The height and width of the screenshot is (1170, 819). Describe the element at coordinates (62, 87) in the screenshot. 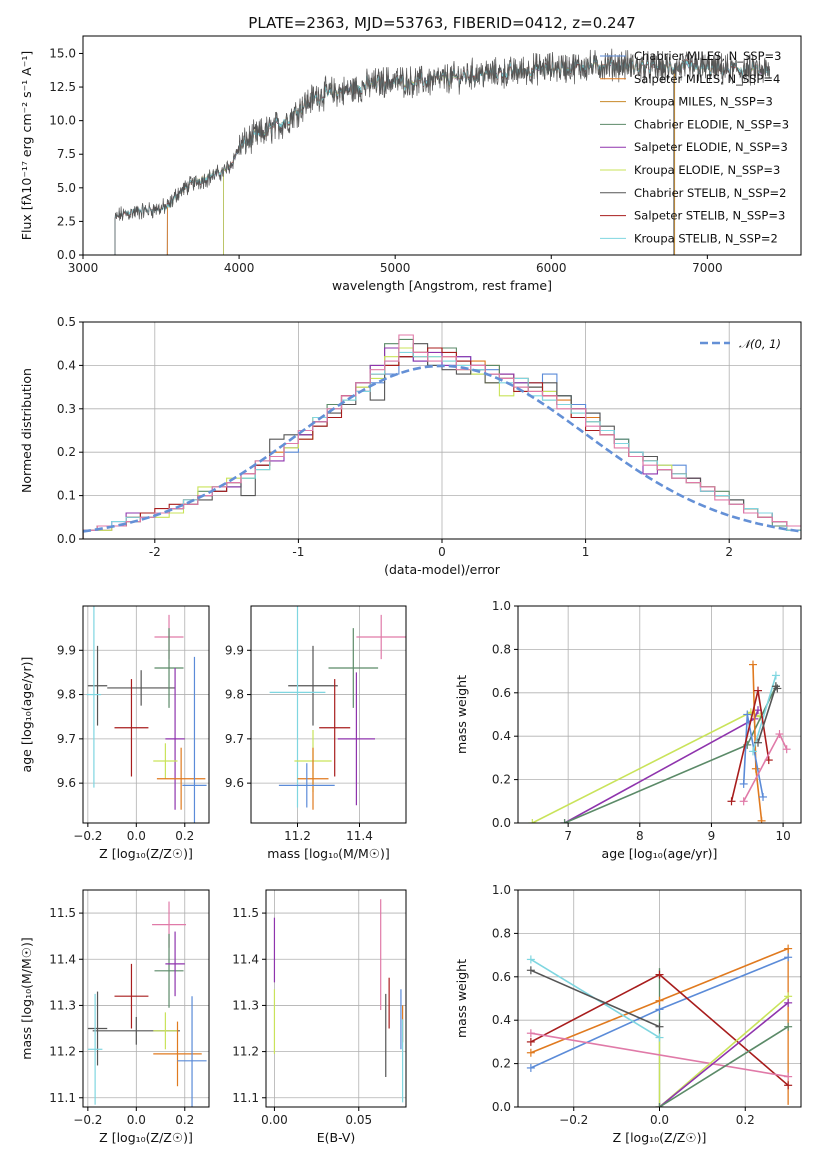

I see `y-tick-label: 12.5` at that location.